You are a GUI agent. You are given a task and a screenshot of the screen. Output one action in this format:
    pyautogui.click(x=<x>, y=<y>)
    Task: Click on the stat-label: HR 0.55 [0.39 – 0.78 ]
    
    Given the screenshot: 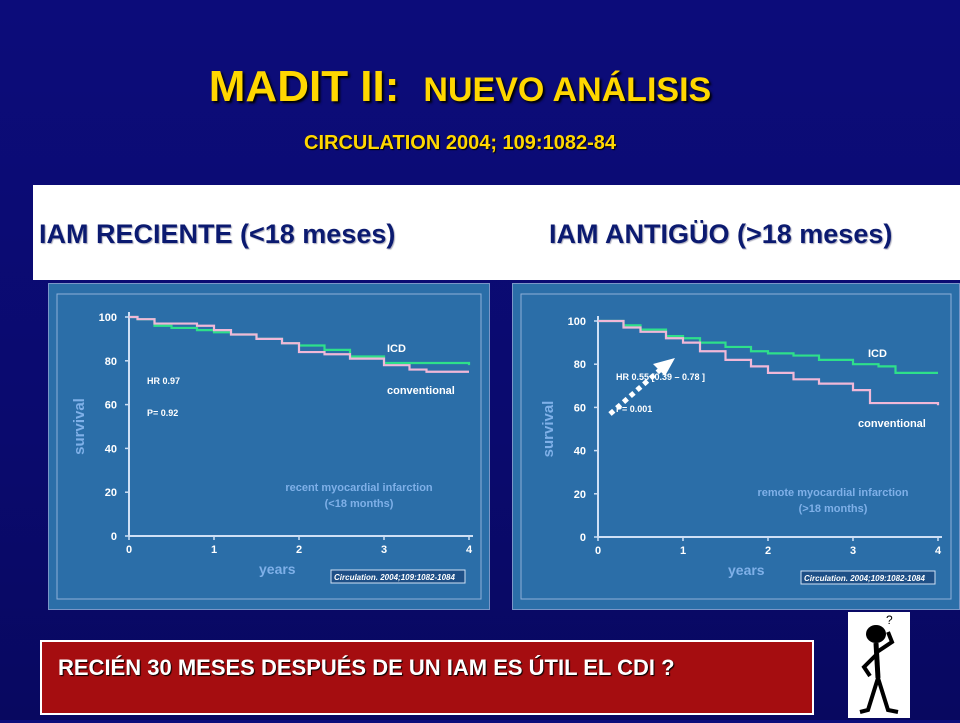 What is the action you would take?
    pyautogui.click(x=660, y=377)
    